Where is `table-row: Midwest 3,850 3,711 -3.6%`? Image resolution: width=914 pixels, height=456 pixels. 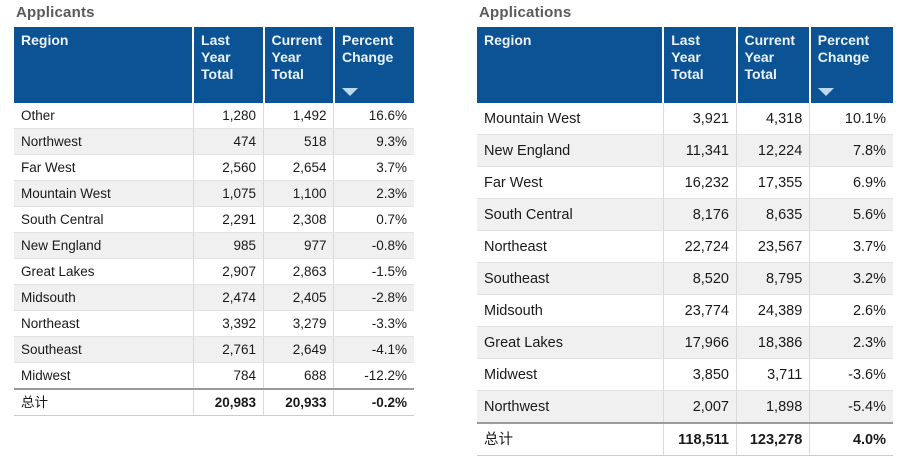
table-row: Midwest 3,850 3,711 -3.6% is located at coordinates (685, 374).